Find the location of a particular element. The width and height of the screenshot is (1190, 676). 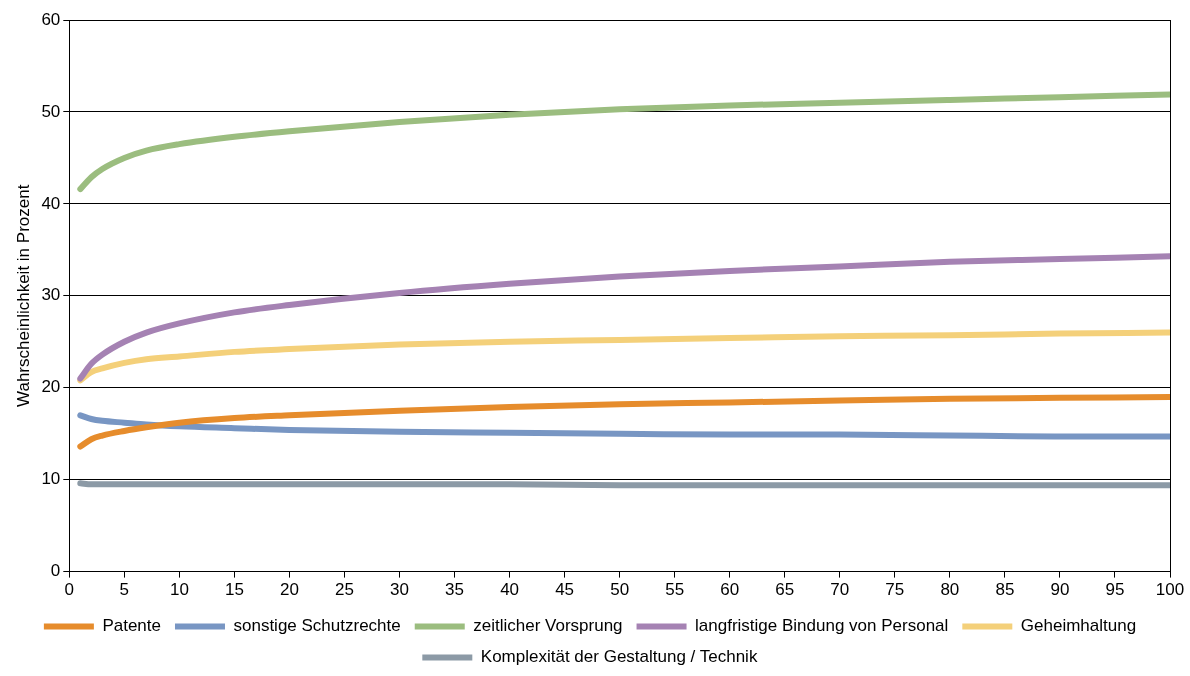

x-tick-label: 100 is located at coordinates (1170, 590).